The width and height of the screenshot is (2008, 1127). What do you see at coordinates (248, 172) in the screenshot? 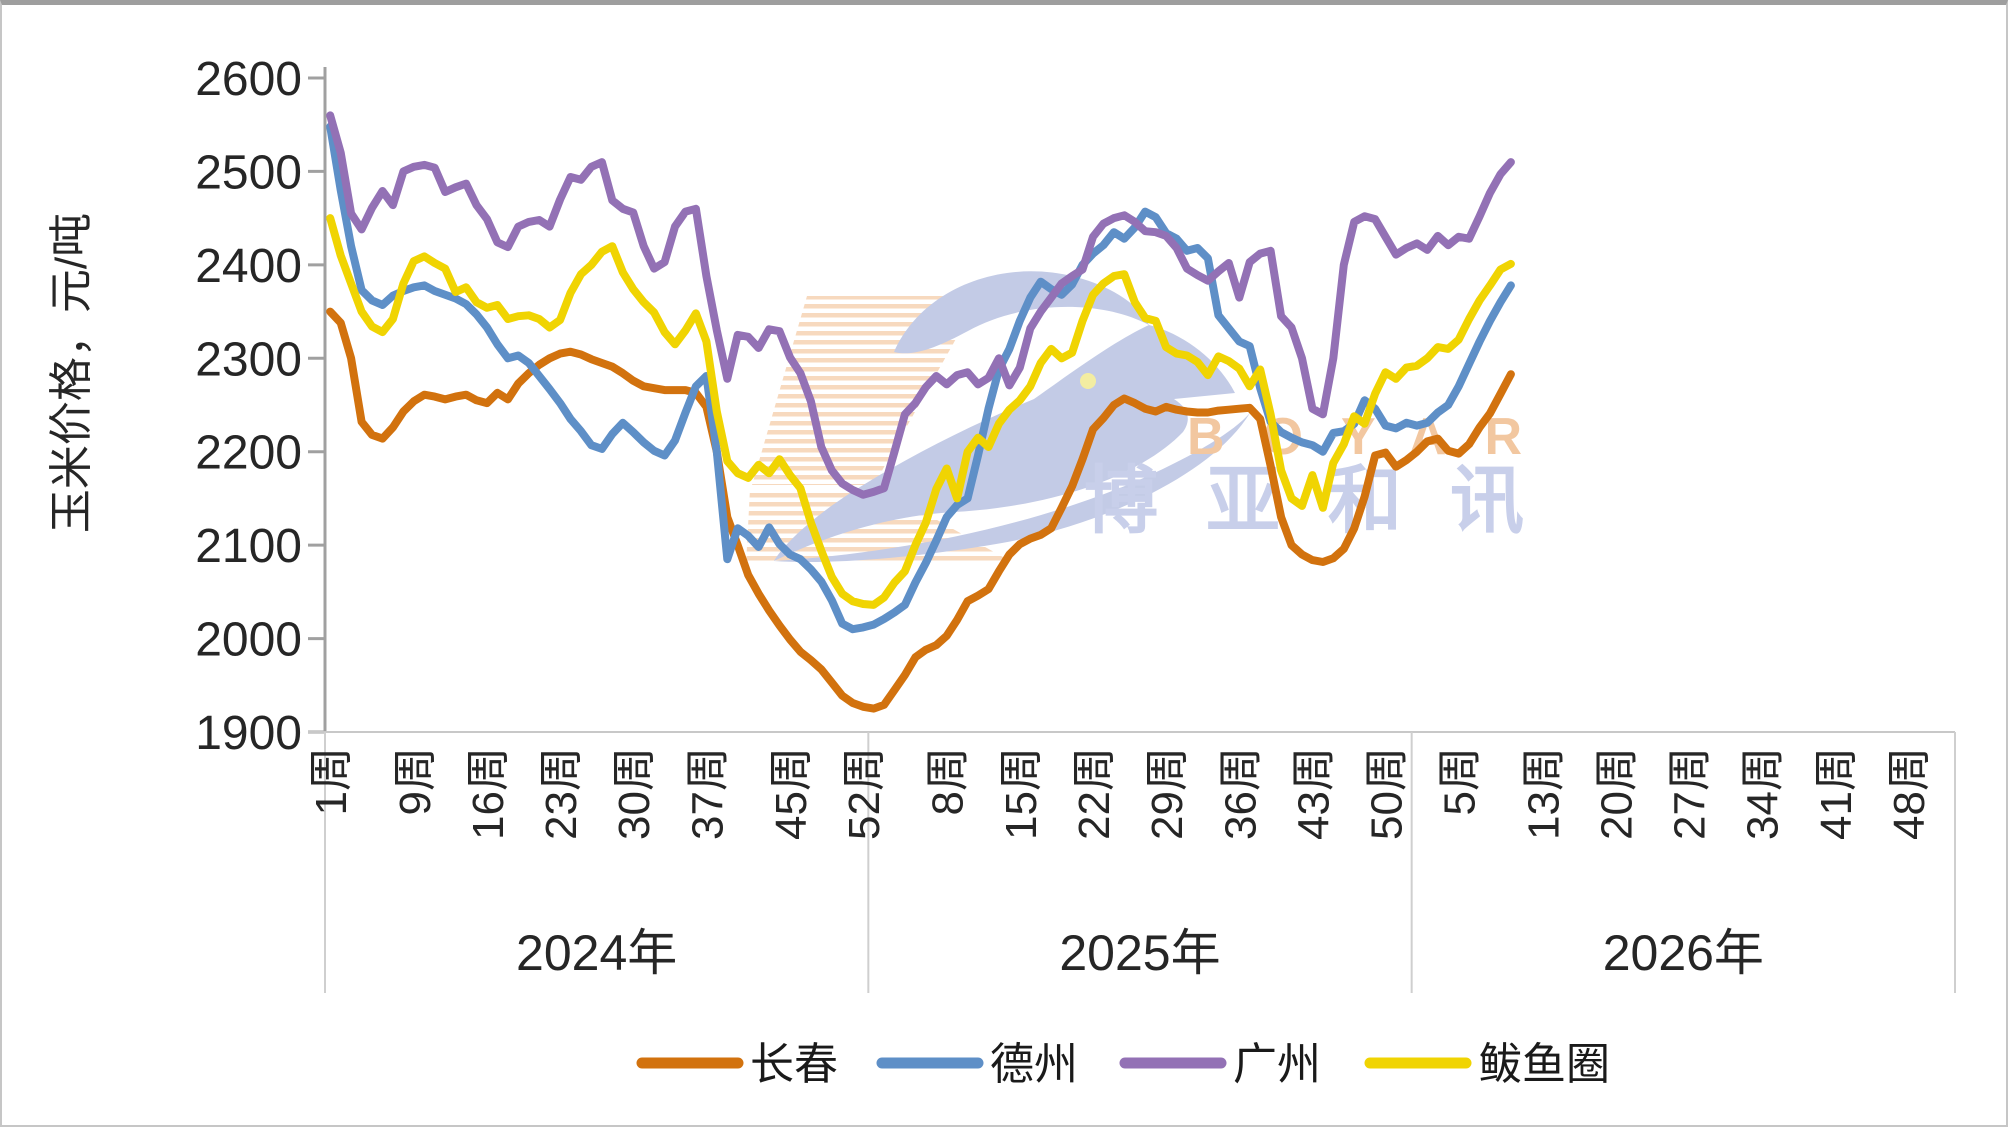
I see `y-tick-label: 2500` at bounding box center [248, 172].